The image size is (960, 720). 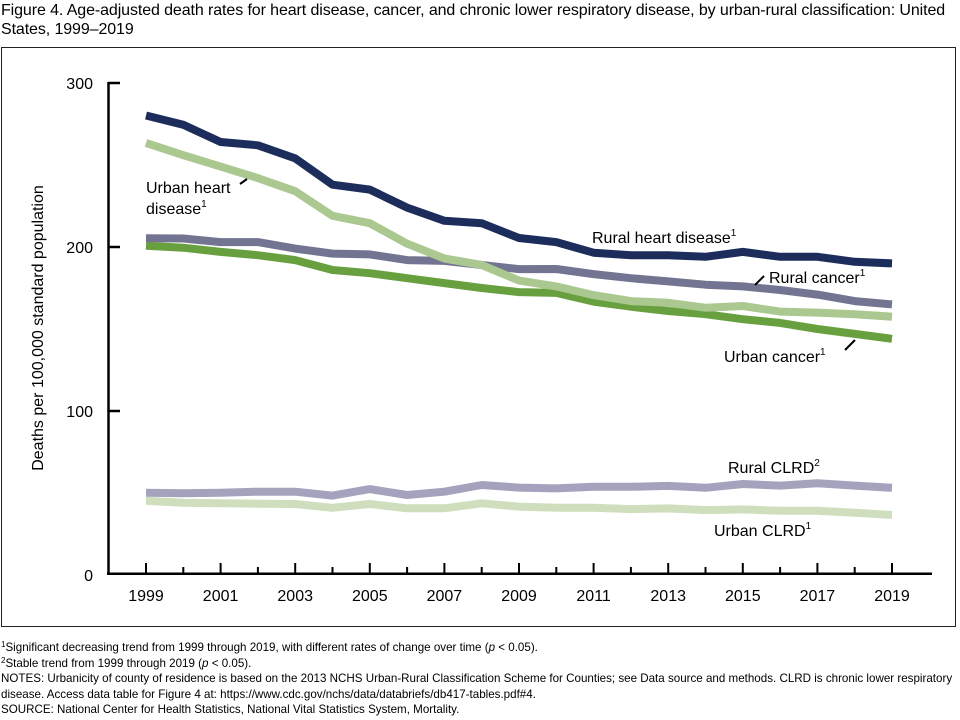 What do you see at coordinates (79, 412) in the screenshot?
I see `y-tick-label: 100` at bounding box center [79, 412].